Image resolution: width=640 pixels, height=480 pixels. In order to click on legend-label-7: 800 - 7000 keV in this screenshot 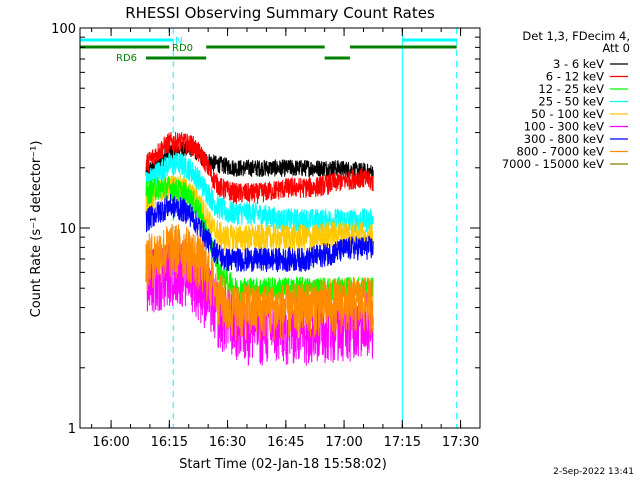, I will do `click(560, 152)`.